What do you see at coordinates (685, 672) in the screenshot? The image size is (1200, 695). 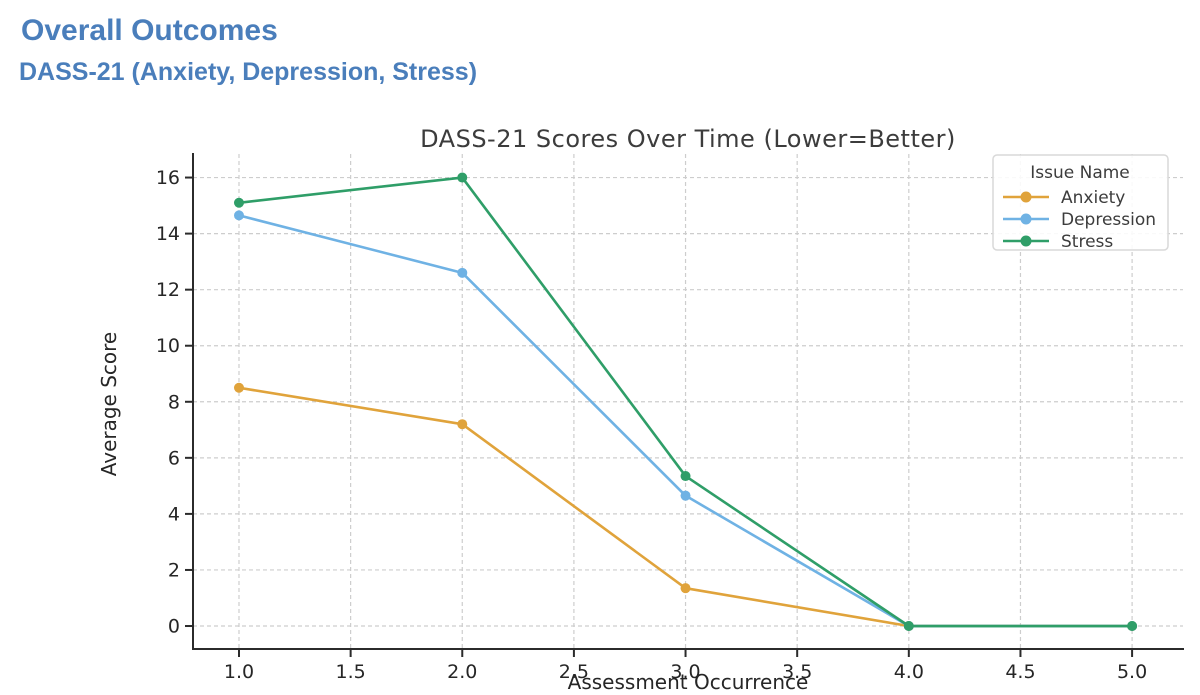 I see `x-tick-label: 3.0` at bounding box center [685, 672].